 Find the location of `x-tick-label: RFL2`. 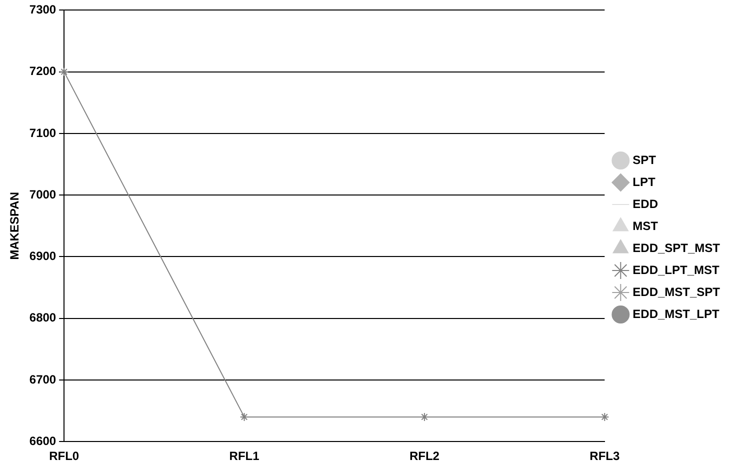

x-tick-label: RFL2 is located at coordinates (424, 456).